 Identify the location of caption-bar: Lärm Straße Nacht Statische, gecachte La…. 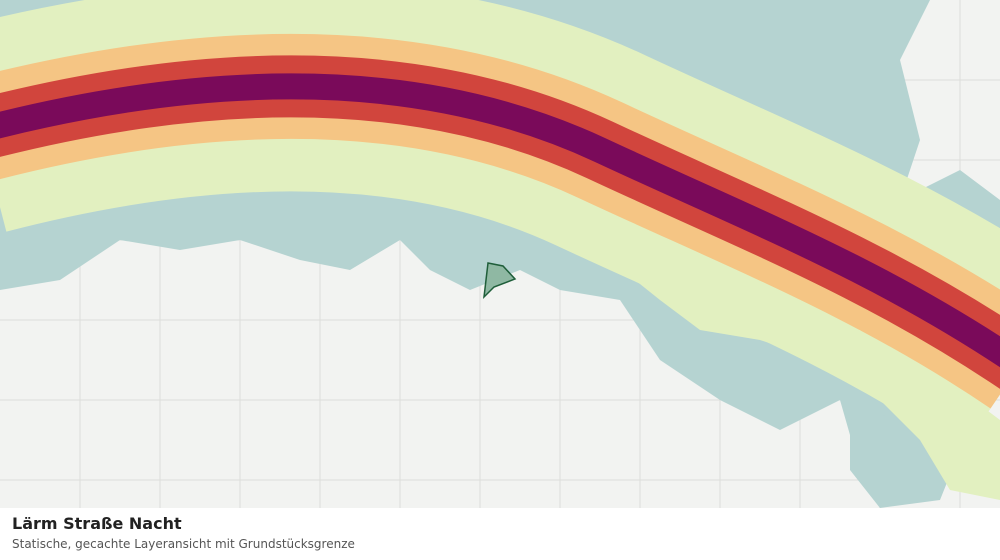
(500, 534).